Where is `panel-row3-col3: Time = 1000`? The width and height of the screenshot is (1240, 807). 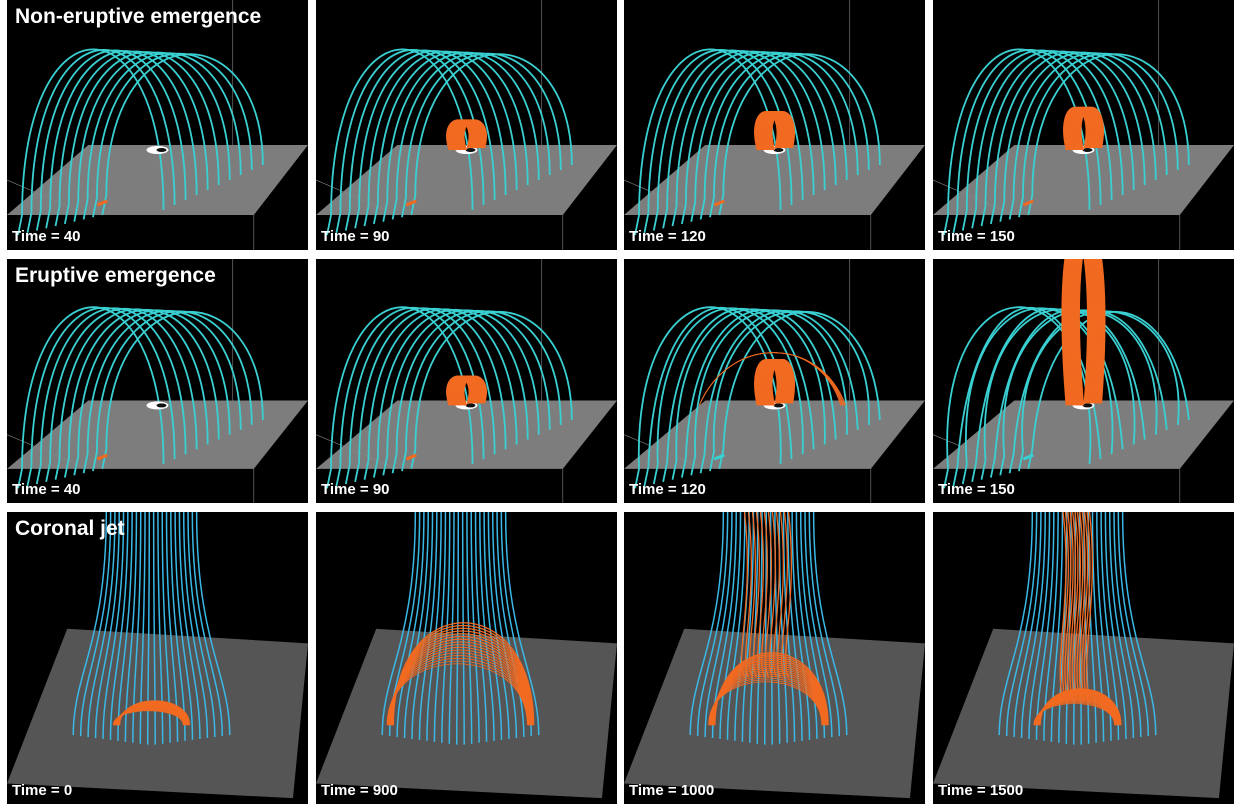
panel-row3-col3: Time = 1000 is located at coordinates (774, 658).